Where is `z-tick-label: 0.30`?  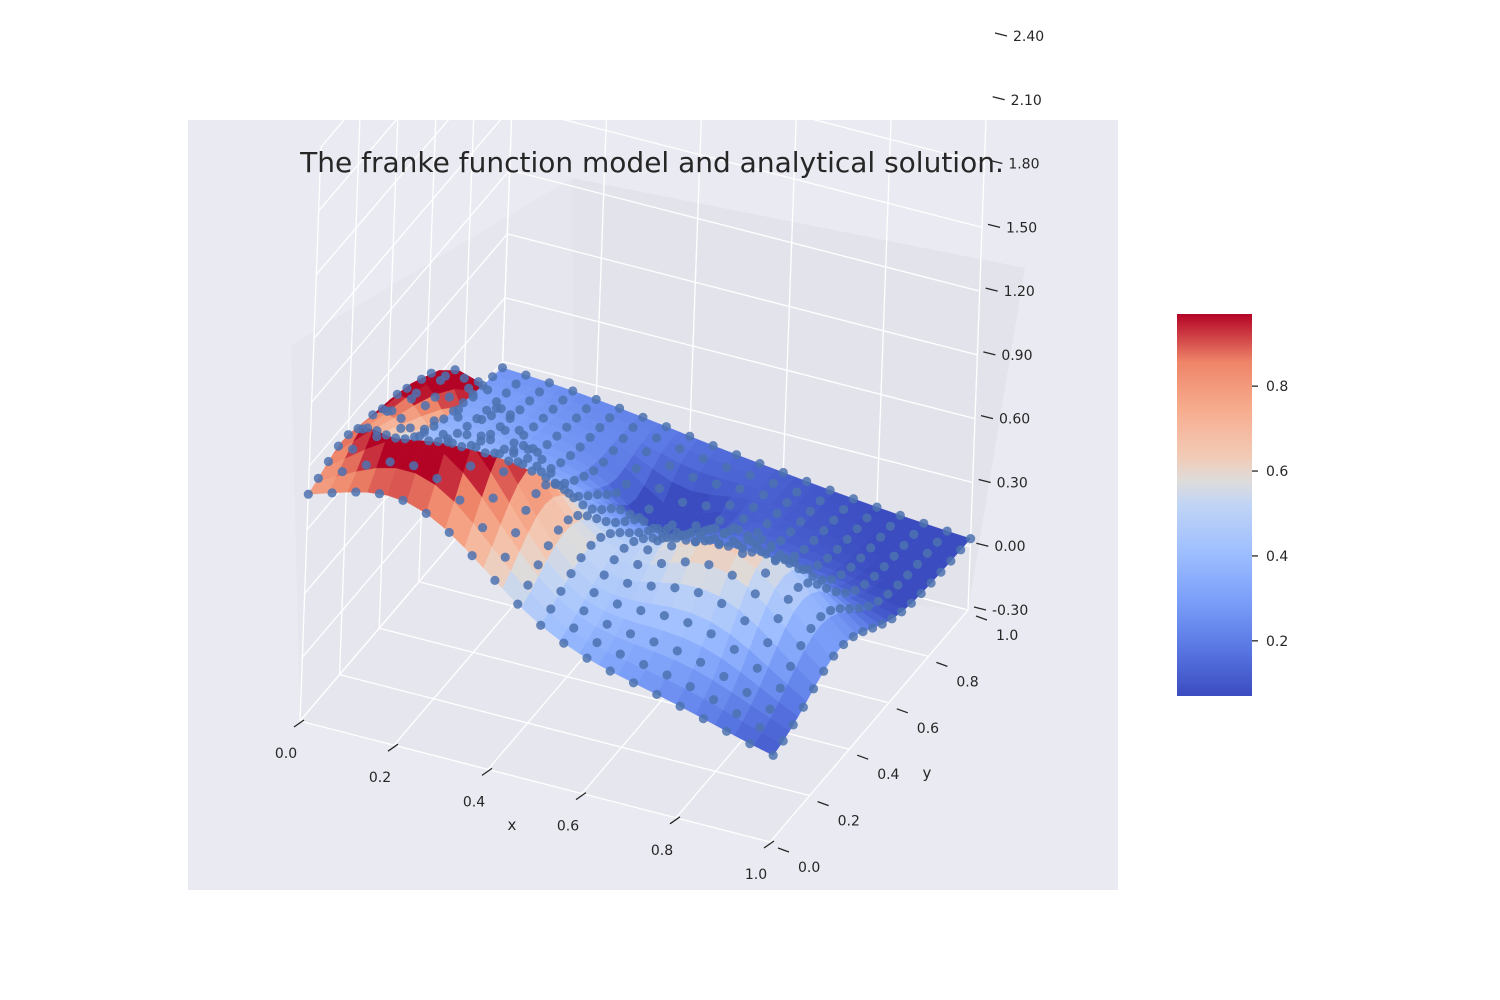 z-tick-label: 0.30 is located at coordinates (1012, 483).